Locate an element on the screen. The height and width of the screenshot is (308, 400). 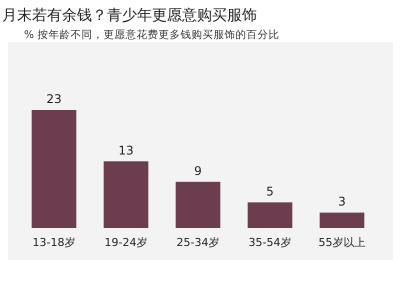
data-label: 5 is located at coordinates (270, 191).